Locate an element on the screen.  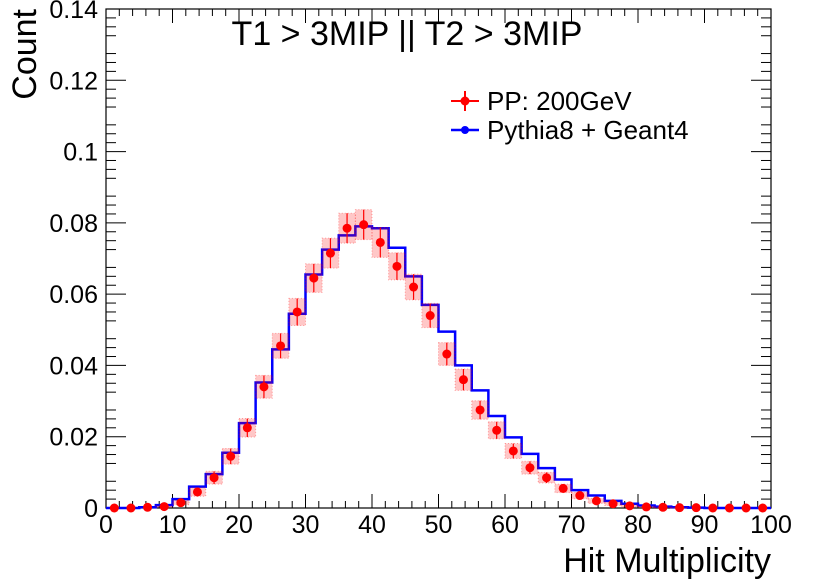
legend-sim-label: Pythia8 + Geant4 is located at coordinates (588, 130).